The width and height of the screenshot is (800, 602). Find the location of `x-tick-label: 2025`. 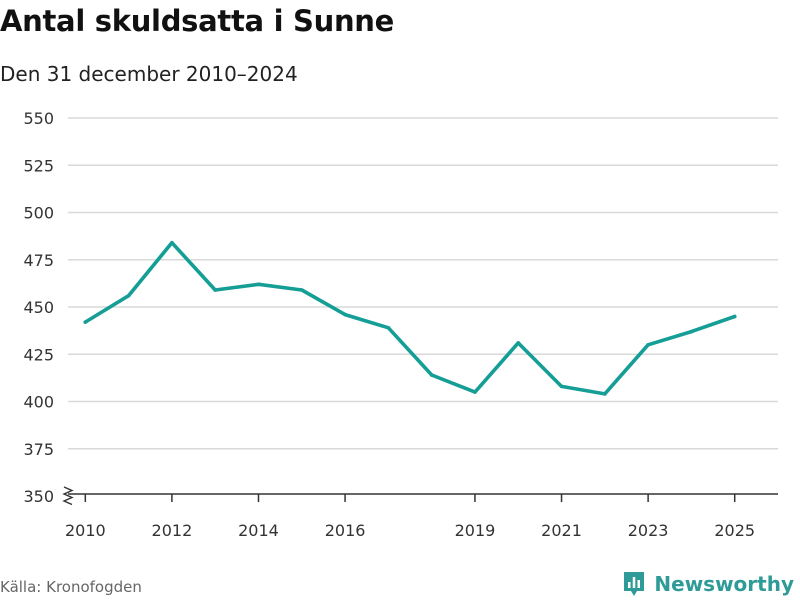

x-tick-label: 2025 is located at coordinates (734, 530).